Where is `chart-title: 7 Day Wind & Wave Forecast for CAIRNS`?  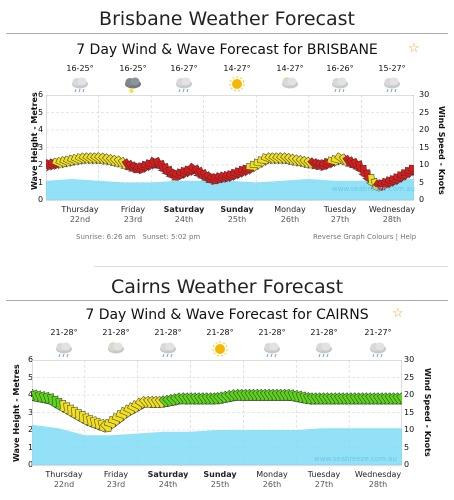
chart-title: 7 Day Wind & Wave Forecast for CAIRNS is located at coordinates (227, 315).